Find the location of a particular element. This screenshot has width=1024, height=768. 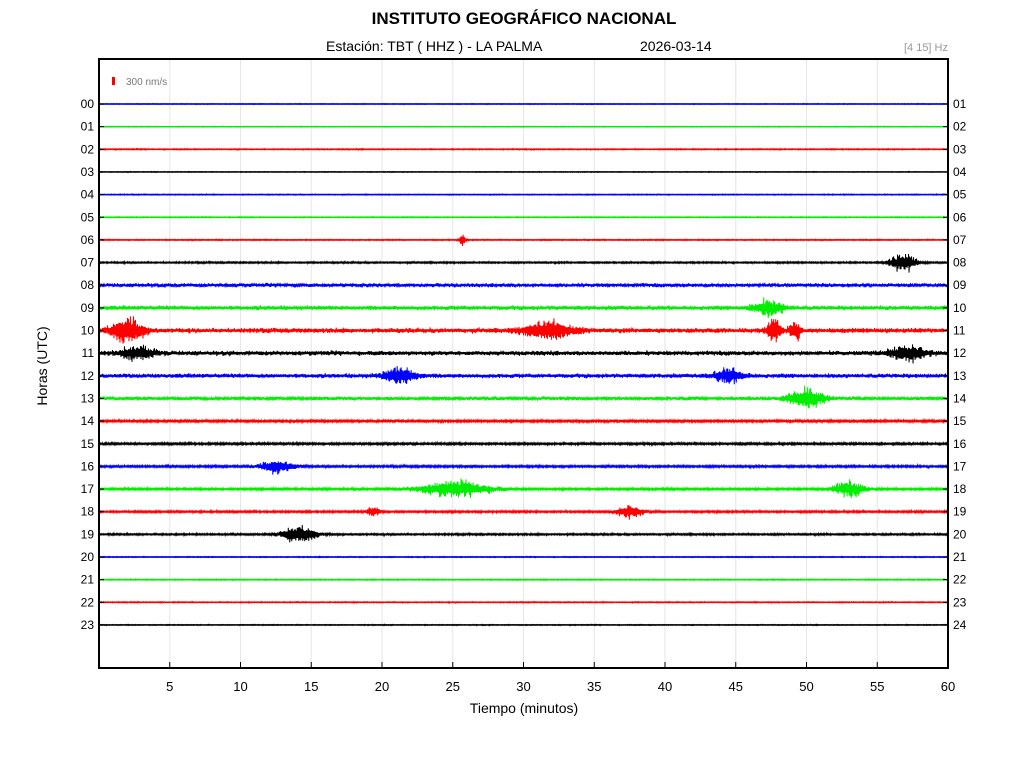

hour-label-right: 23 is located at coordinates (960, 602).